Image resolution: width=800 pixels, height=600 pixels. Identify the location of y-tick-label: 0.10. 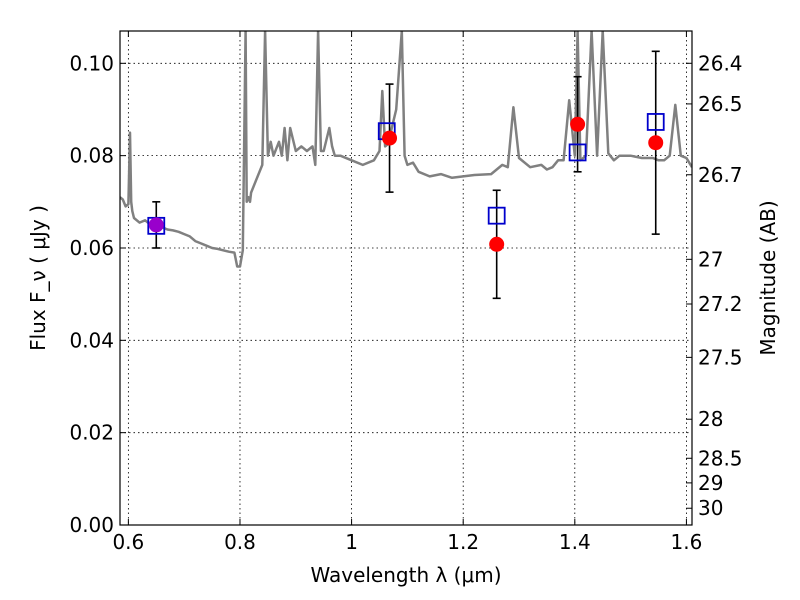
(91, 63).